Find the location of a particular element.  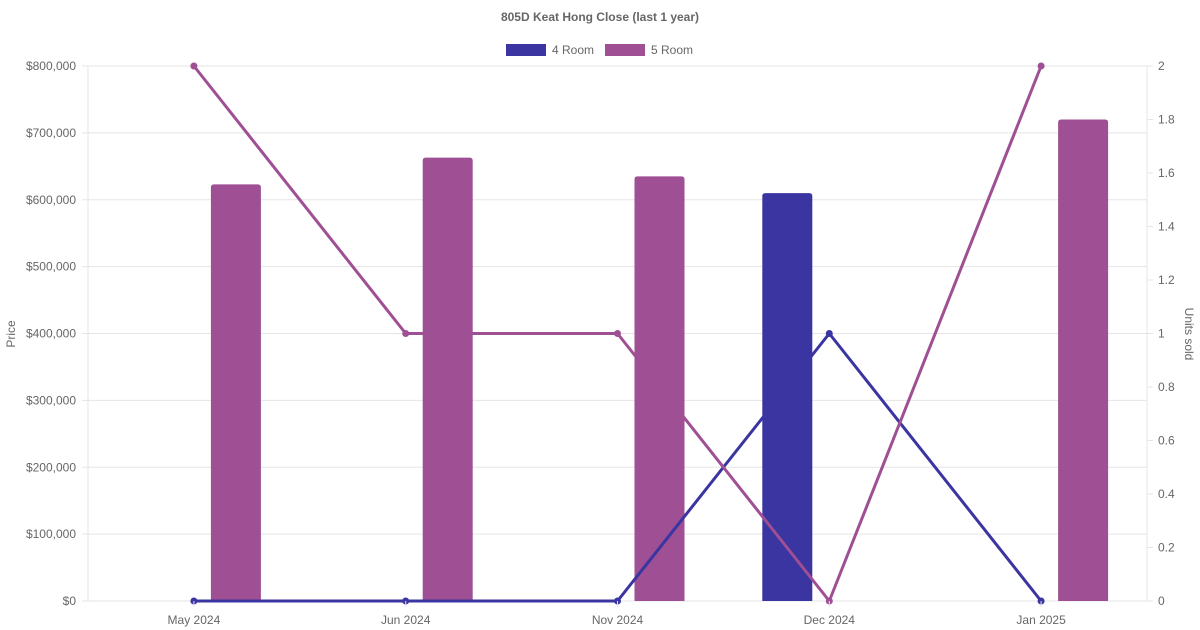

point-5-room-jan-2025 is located at coordinates (1041, 66).